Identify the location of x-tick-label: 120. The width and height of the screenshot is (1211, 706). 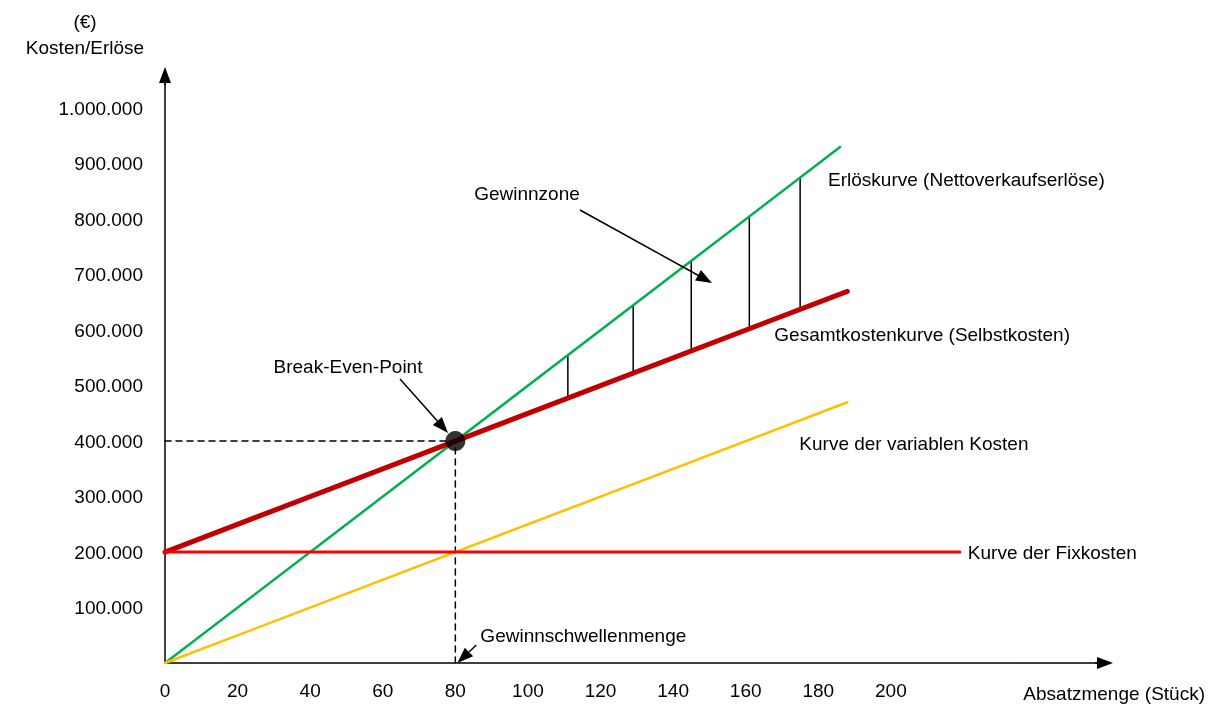
(600, 690).